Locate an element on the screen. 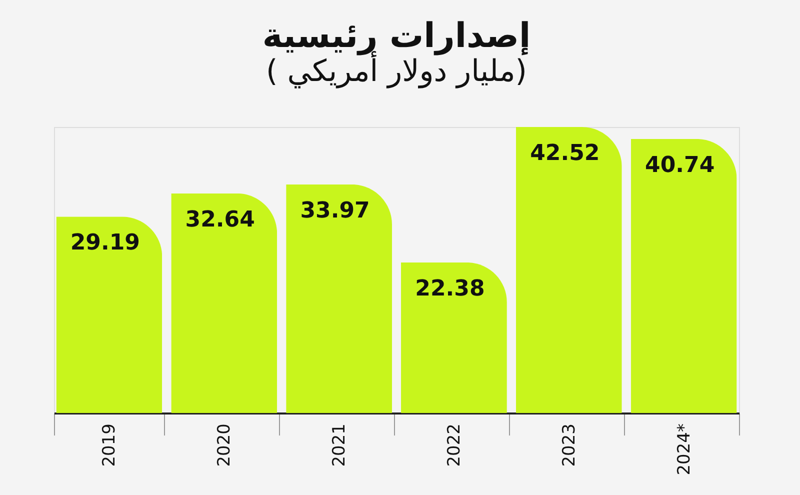 The image size is (800, 495). x-tick-label: 2020 is located at coordinates (224, 445).